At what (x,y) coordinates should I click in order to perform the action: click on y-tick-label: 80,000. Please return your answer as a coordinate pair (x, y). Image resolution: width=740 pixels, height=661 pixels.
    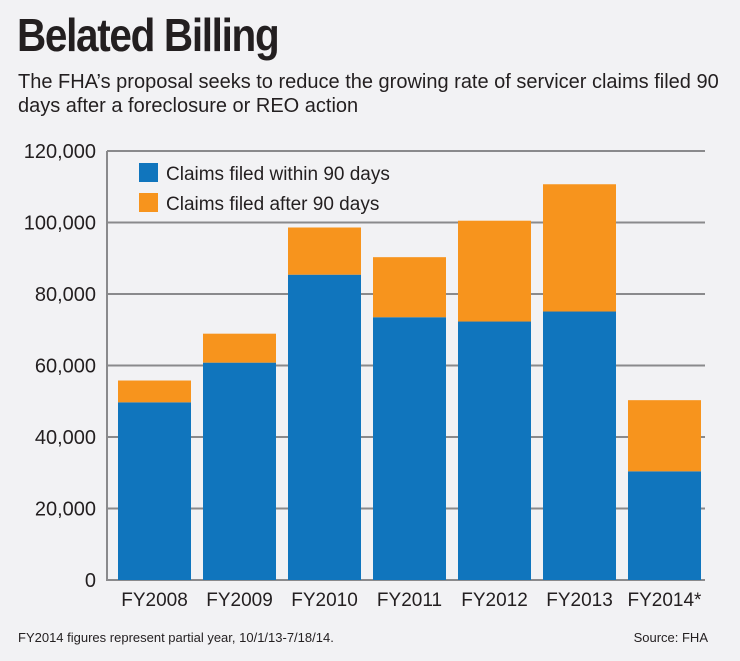
    Looking at the image, I should click on (65, 295).